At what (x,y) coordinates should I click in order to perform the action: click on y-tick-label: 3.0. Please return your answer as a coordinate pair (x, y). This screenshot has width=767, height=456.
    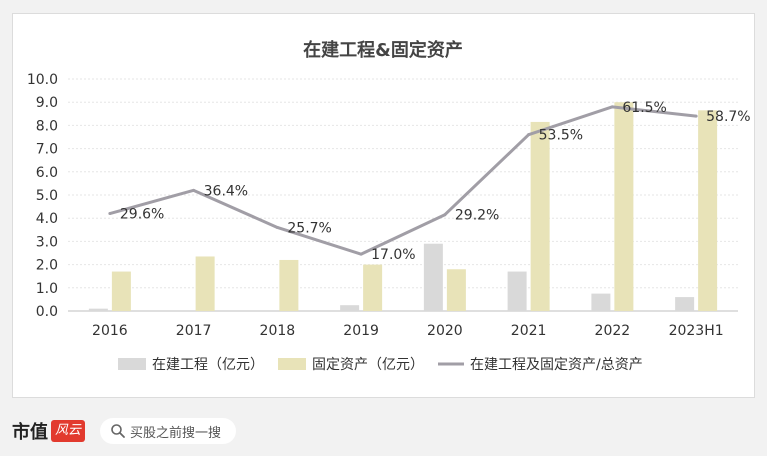
    Looking at the image, I should click on (47, 242).